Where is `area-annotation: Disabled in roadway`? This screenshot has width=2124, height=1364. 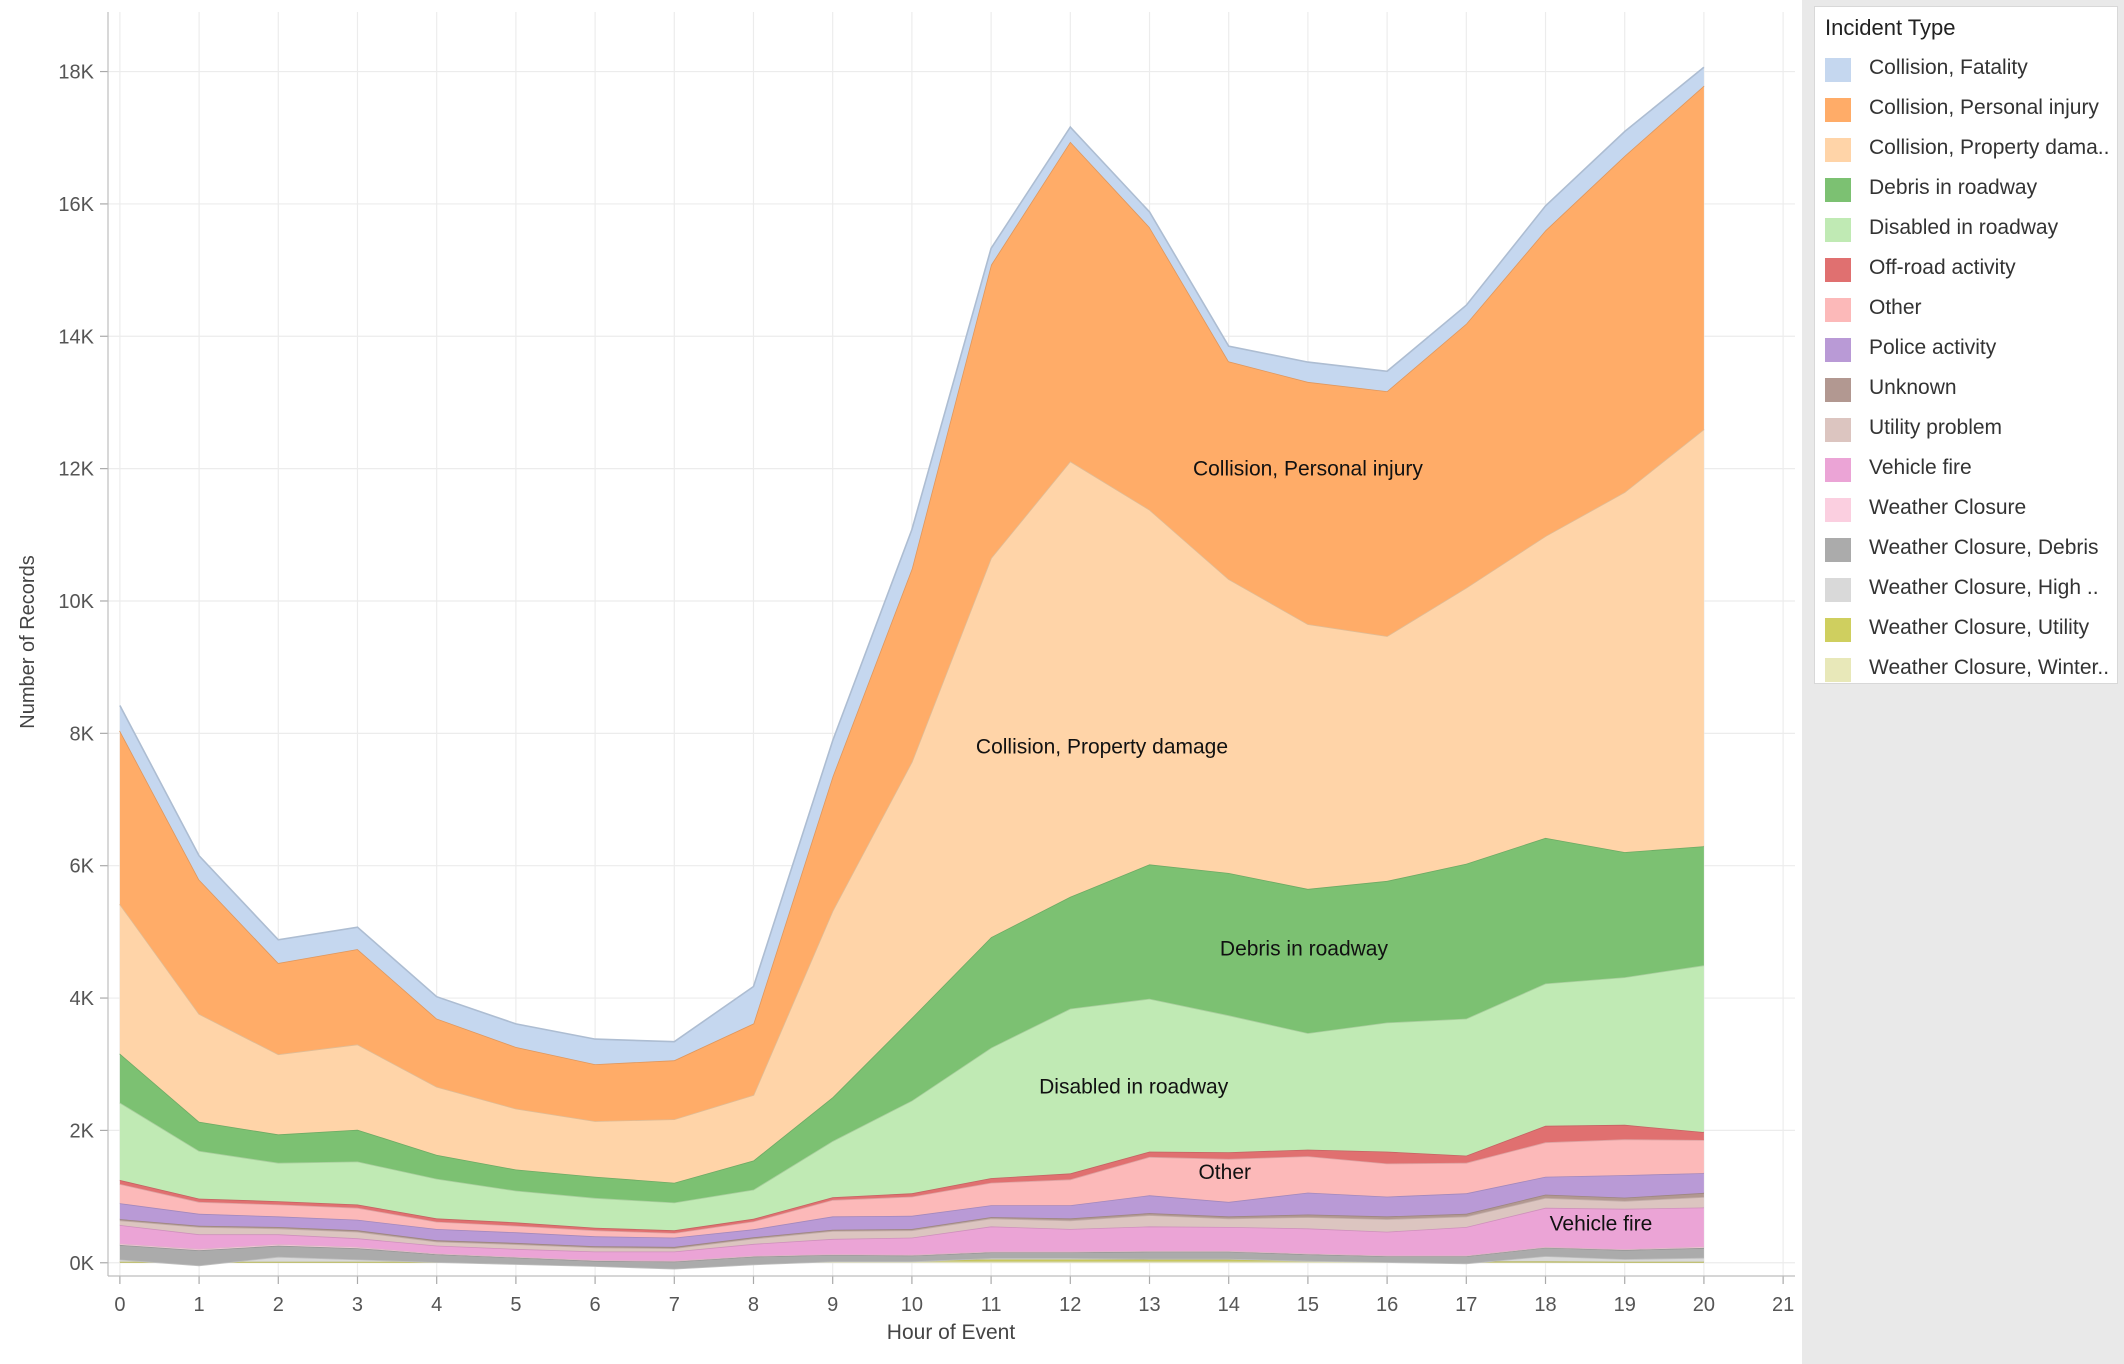
area-annotation: Disabled in roadway is located at coordinates (1134, 1087).